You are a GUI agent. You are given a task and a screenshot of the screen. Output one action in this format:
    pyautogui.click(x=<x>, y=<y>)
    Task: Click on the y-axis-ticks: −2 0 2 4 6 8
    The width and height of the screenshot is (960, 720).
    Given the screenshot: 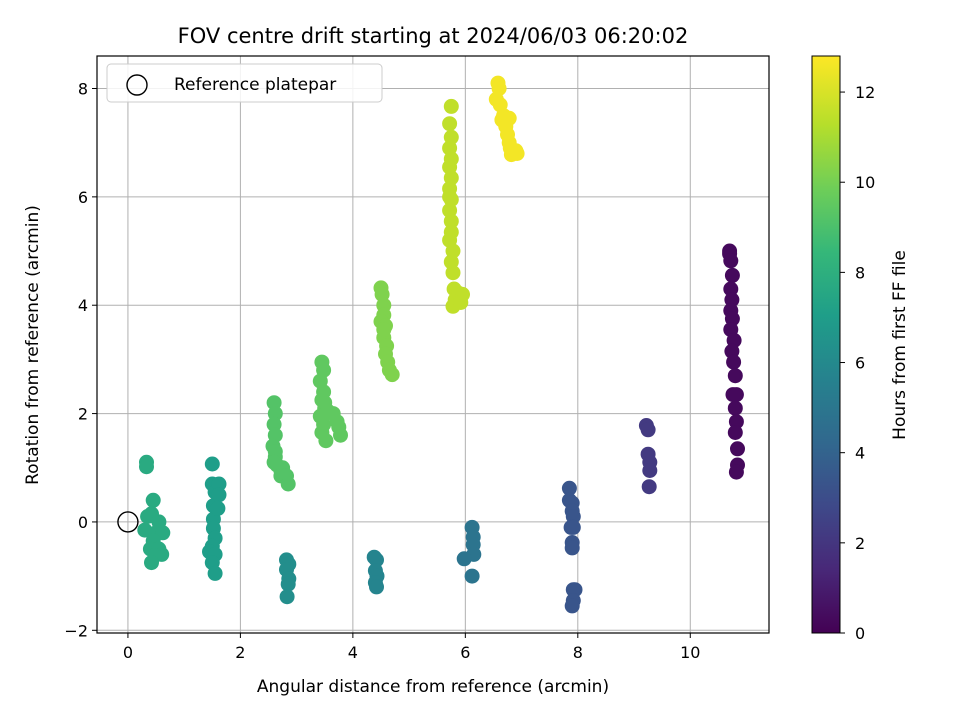 What is the action you would take?
    pyautogui.click(x=80, y=360)
    